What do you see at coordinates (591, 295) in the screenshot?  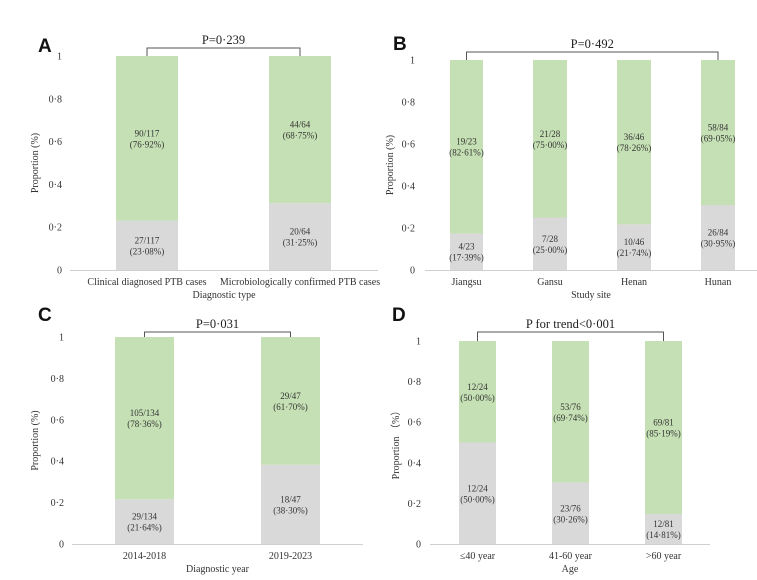 I see `x-axis-label: Study site` at bounding box center [591, 295].